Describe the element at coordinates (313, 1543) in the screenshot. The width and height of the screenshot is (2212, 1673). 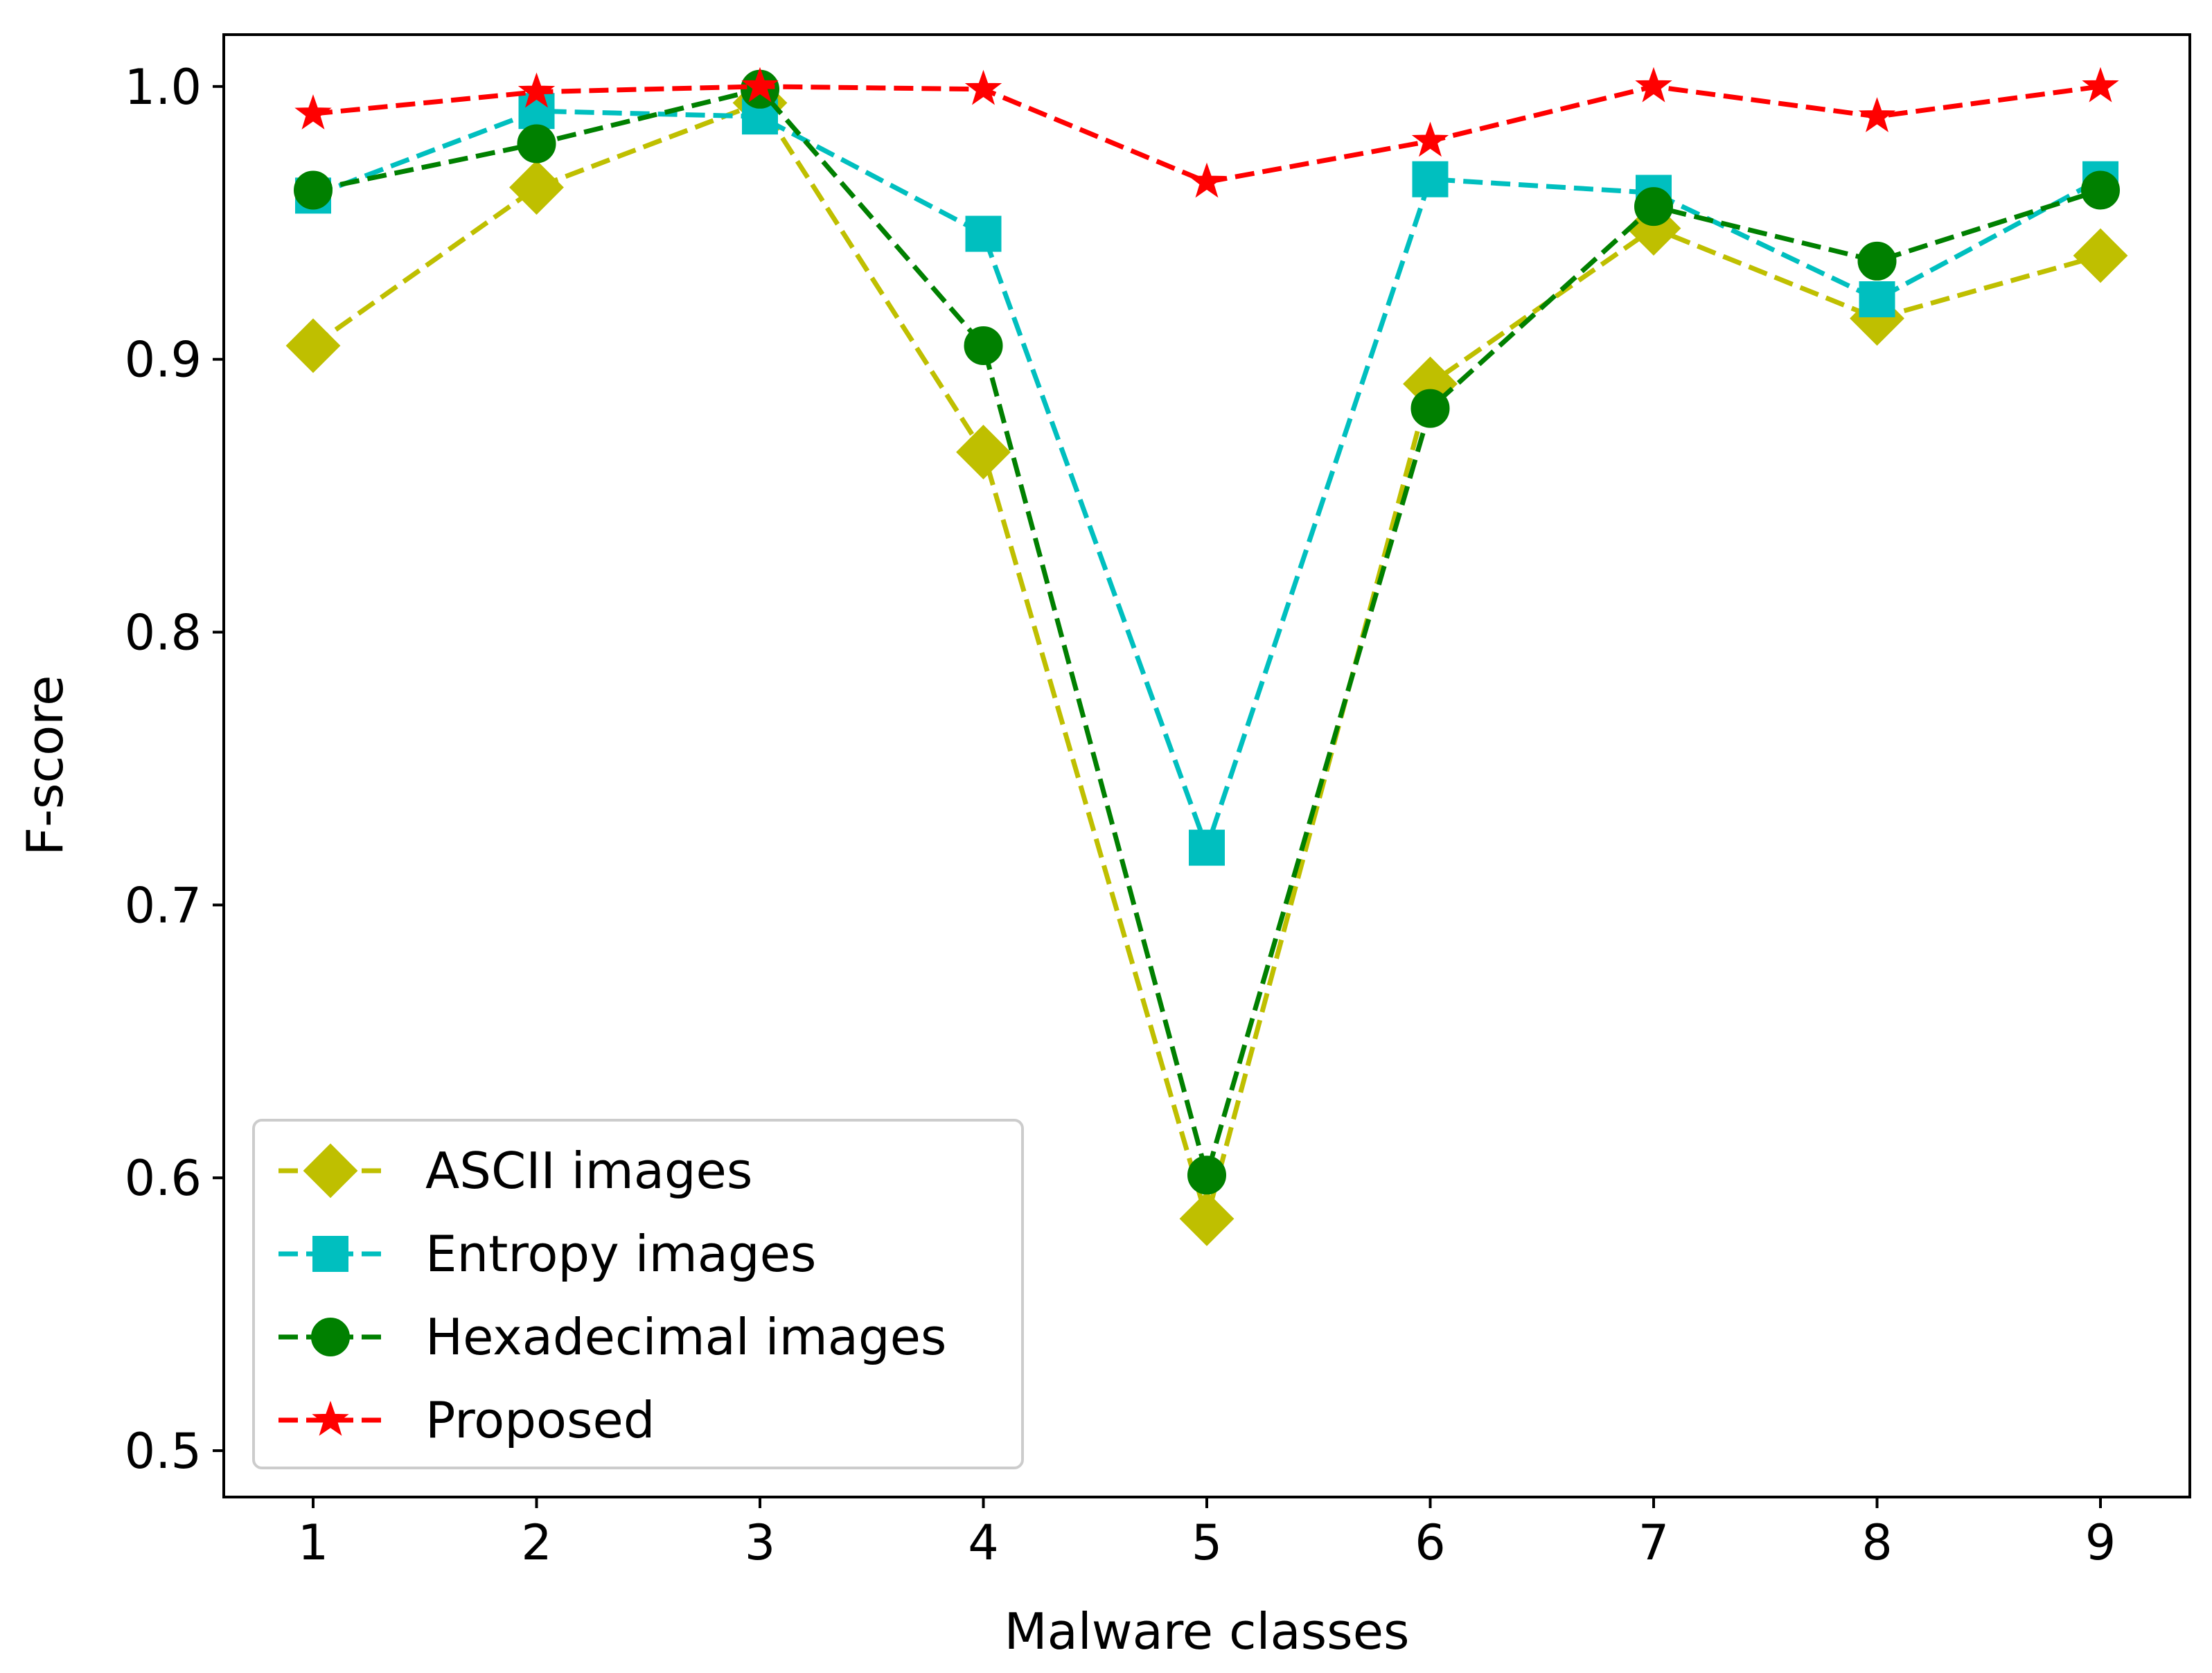
I see `x-tick-label: 1` at that location.